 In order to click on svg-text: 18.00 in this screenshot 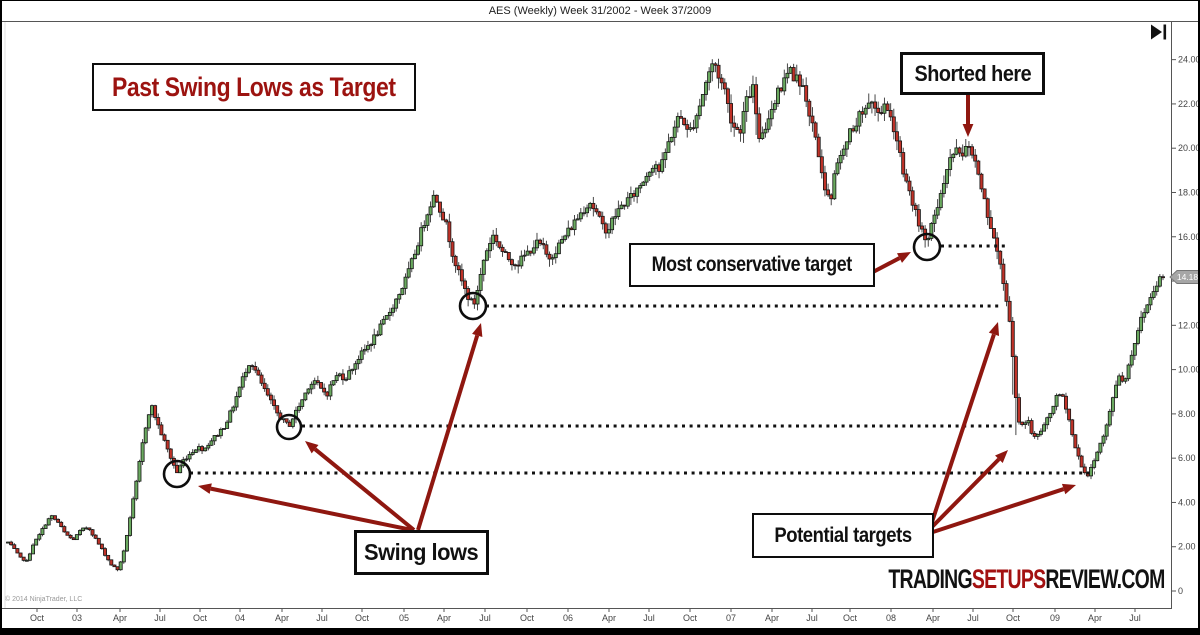, I will do `click(1189, 192)`.